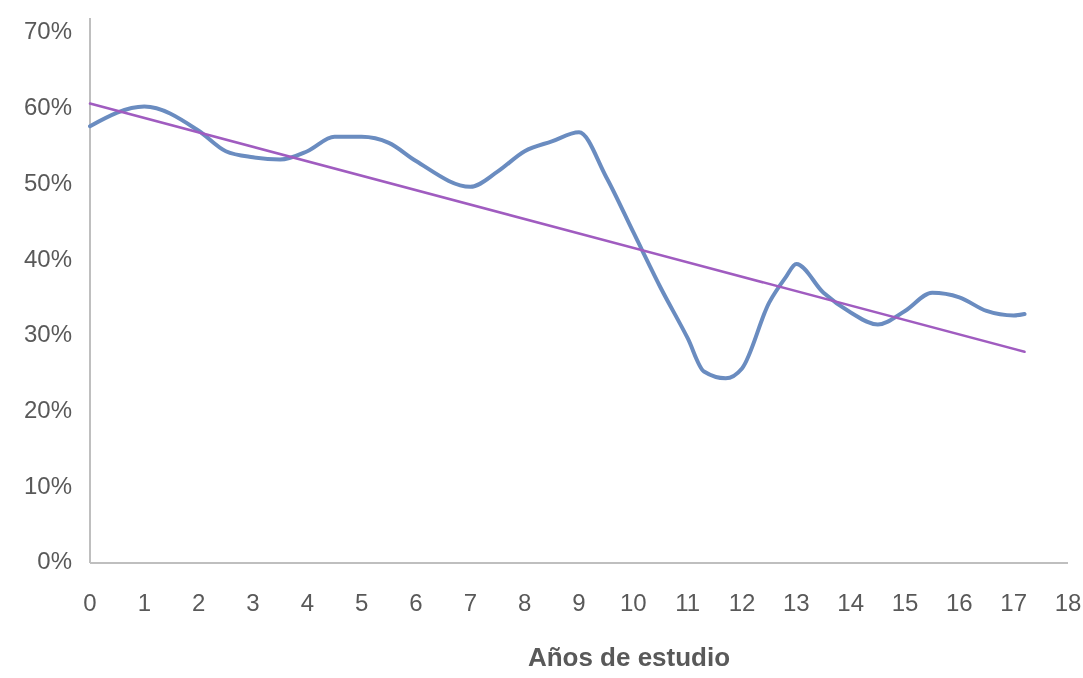  I want to click on x-tick-label: 16, so click(959, 602).